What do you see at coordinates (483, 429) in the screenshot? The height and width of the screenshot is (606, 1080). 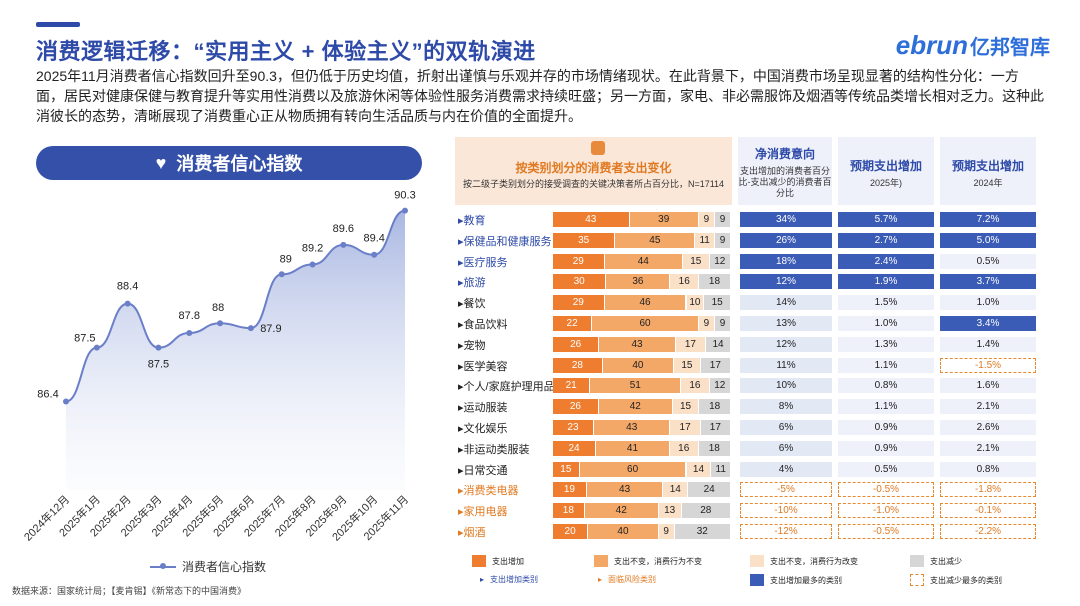 I see `row-label: ▸文化娱乐` at bounding box center [483, 429].